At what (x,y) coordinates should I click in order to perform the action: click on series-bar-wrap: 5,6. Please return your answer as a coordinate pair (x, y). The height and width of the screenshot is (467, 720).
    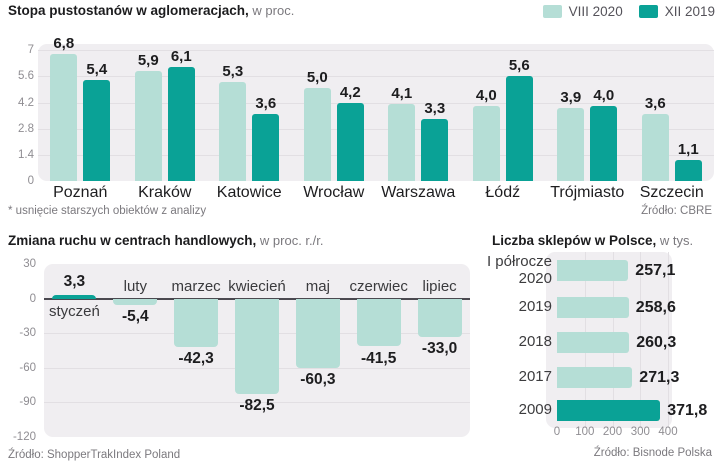
    Looking at the image, I should click on (519, 119).